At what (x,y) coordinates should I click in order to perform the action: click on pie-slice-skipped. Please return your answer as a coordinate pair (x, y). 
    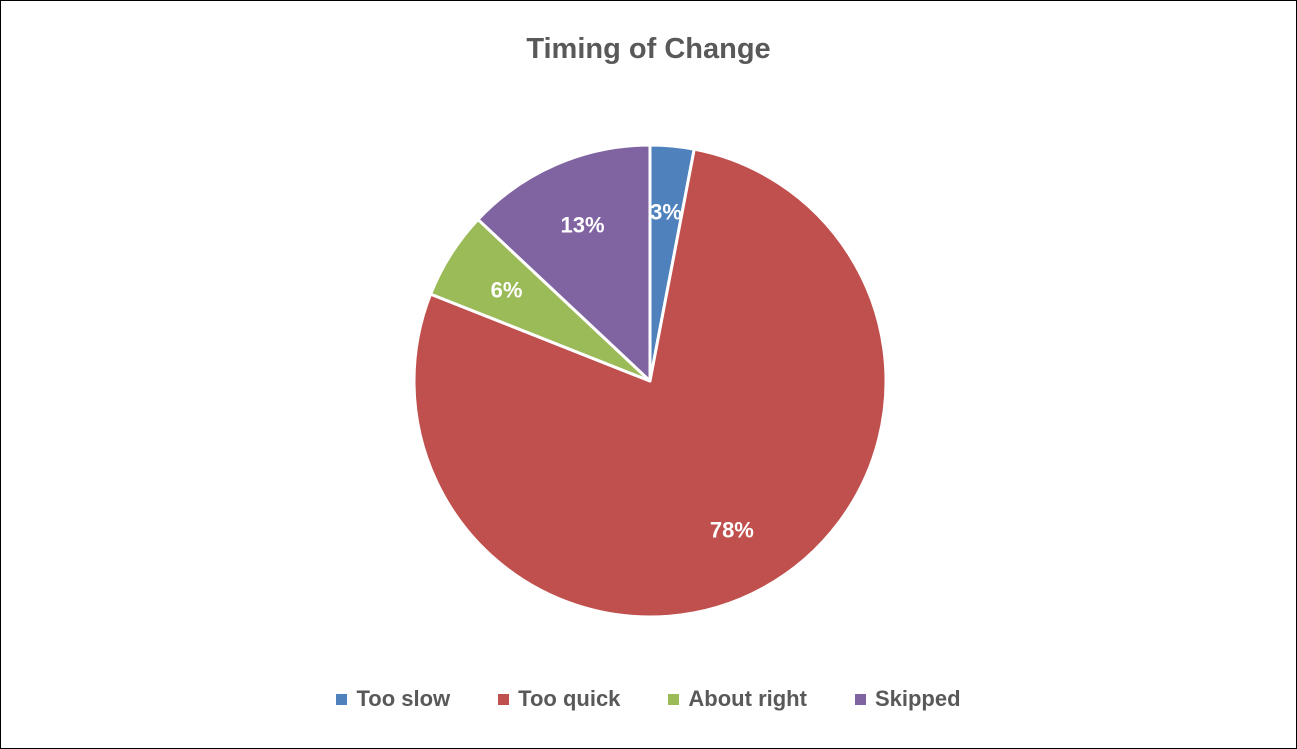
    Looking at the image, I should click on (564, 263).